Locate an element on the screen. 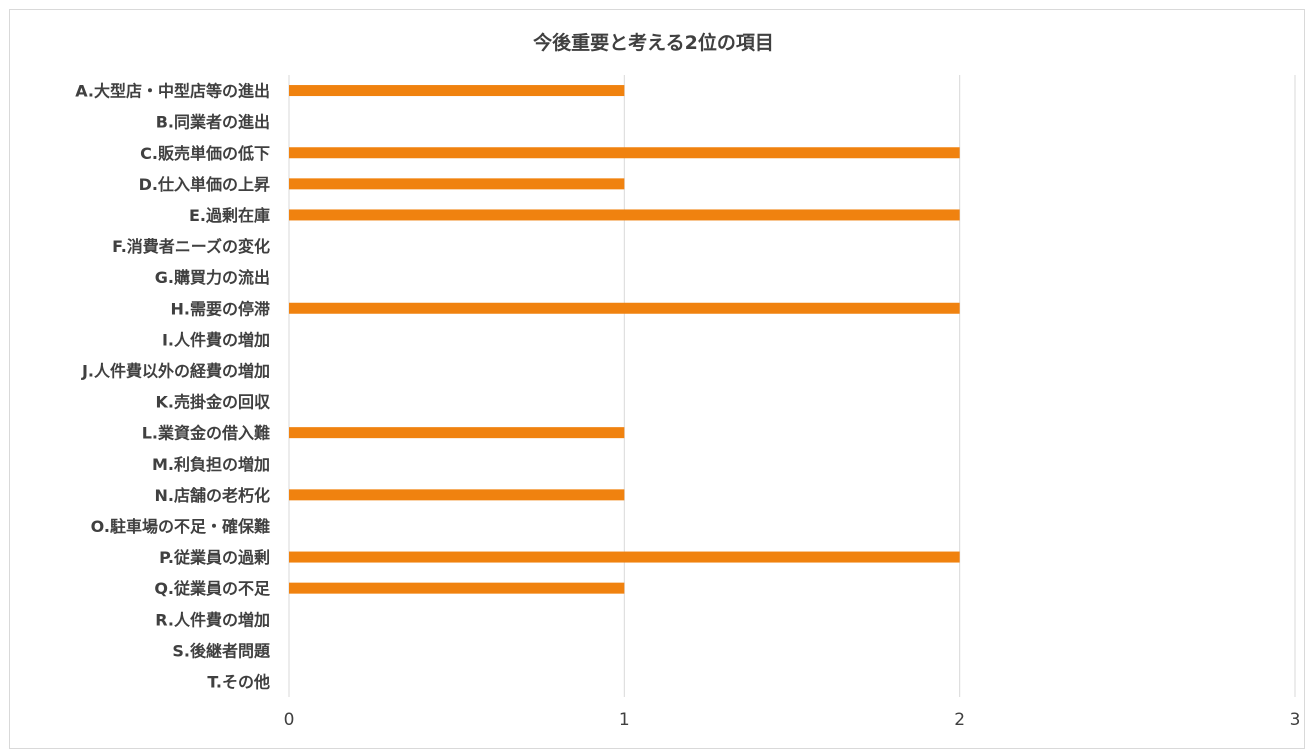  category-label: P.従業員の過剰 is located at coordinates (214, 557).